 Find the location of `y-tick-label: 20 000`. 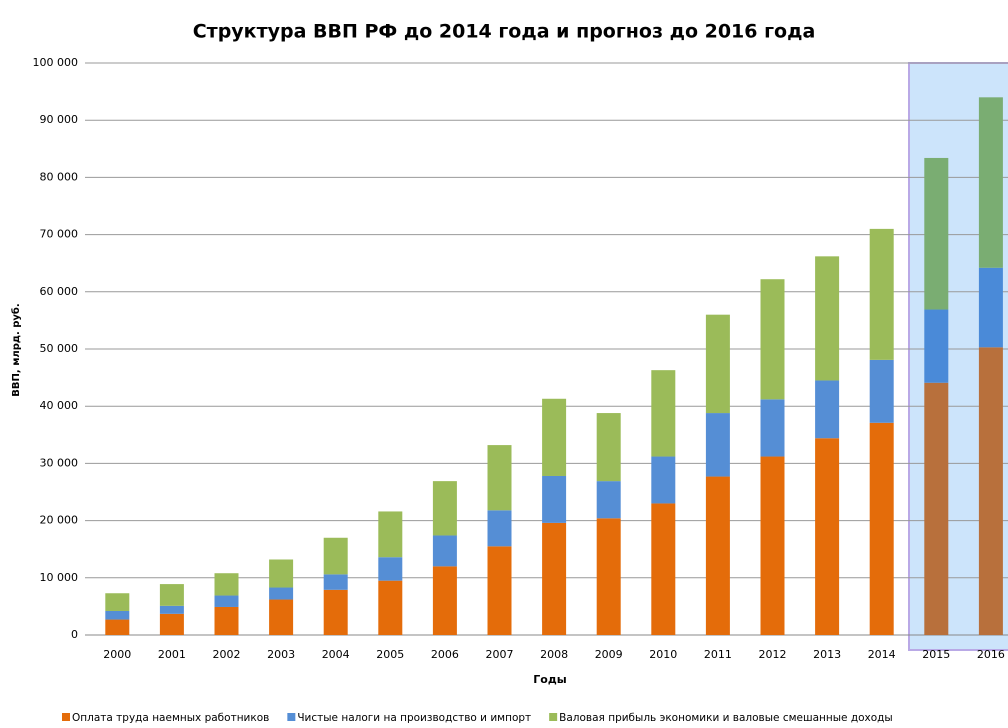

y-tick-label: 20 000 is located at coordinates (59, 520).